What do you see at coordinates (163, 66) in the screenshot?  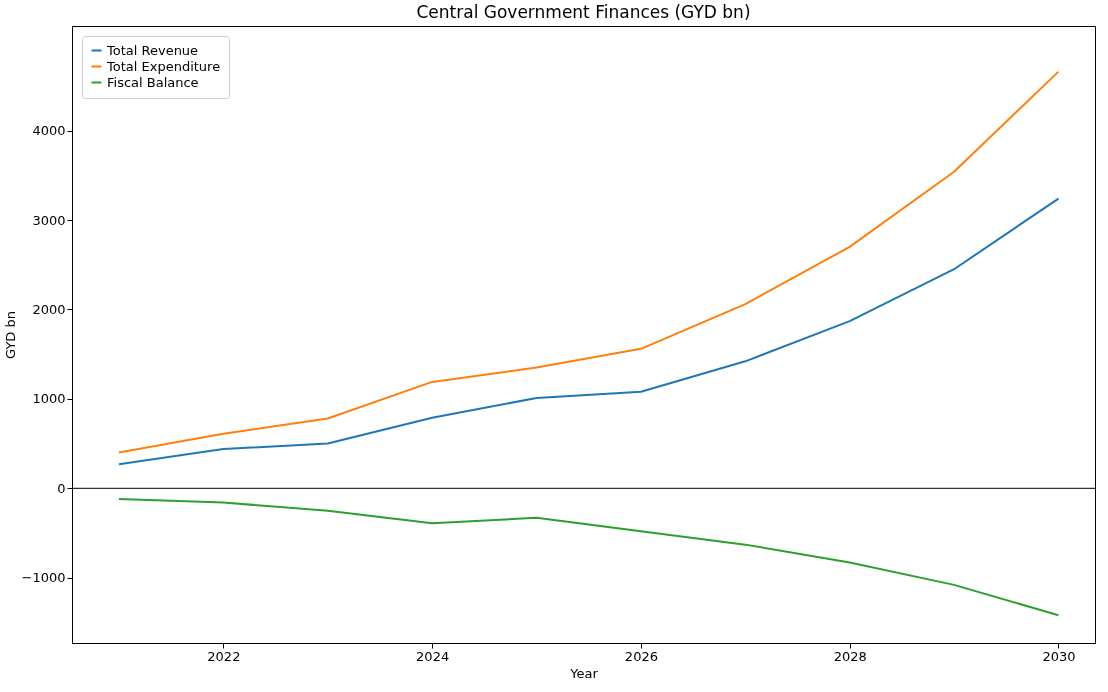 I see `legend-label: Total Expenditure` at bounding box center [163, 66].